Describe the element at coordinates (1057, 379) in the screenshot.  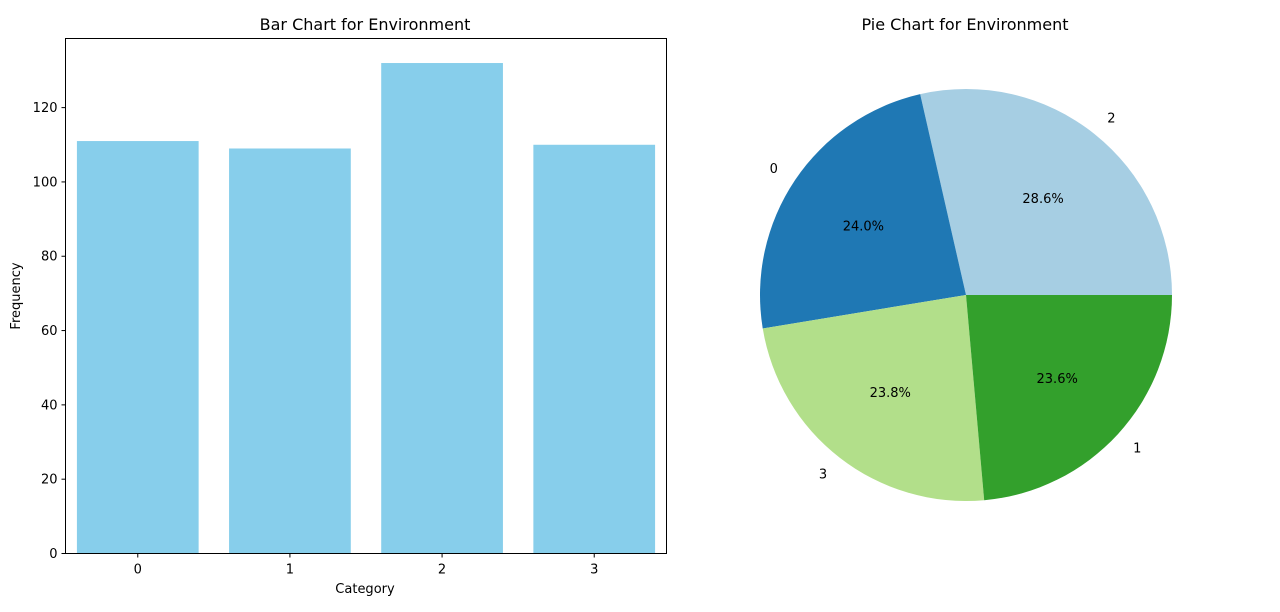
I see `pie-slice-percent: 23.6%` at that location.